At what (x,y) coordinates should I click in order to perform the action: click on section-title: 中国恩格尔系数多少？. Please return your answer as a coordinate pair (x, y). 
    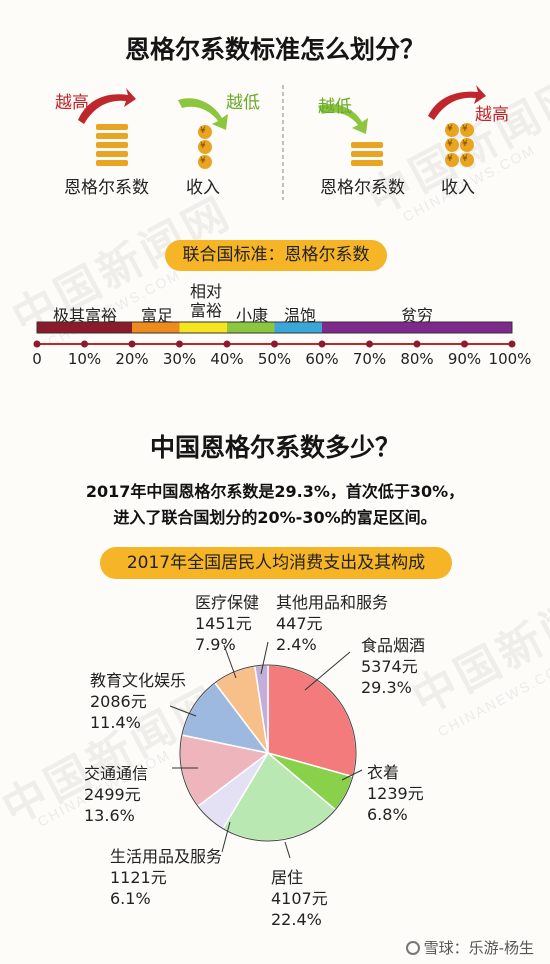
    Looking at the image, I should click on (274, 447).